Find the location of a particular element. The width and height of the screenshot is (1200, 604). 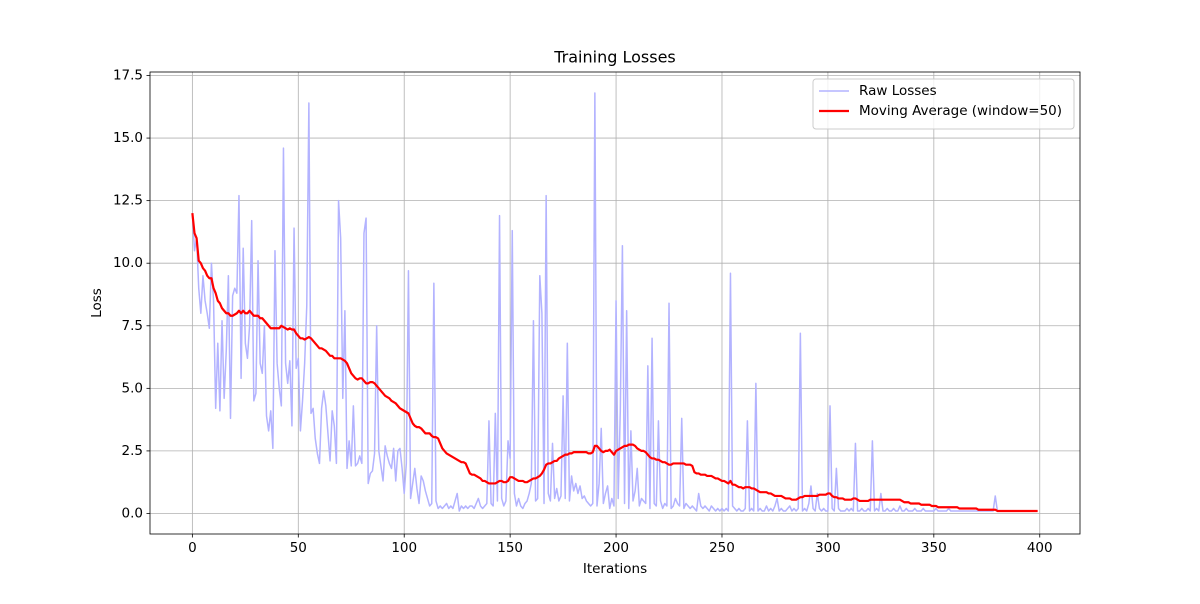

x-axis-label: Iterations is located at coordinates (615, 569).